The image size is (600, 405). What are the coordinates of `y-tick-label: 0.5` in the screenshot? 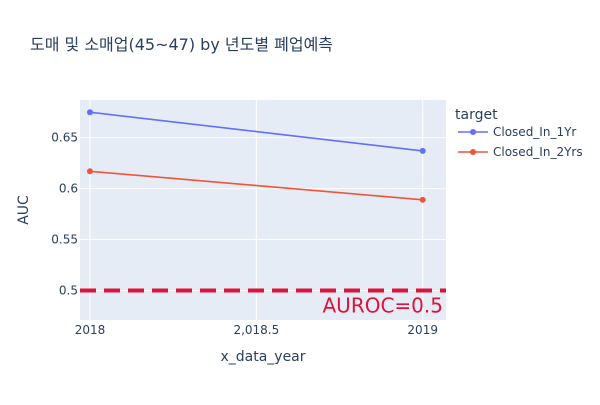 It's located at (68, 290).